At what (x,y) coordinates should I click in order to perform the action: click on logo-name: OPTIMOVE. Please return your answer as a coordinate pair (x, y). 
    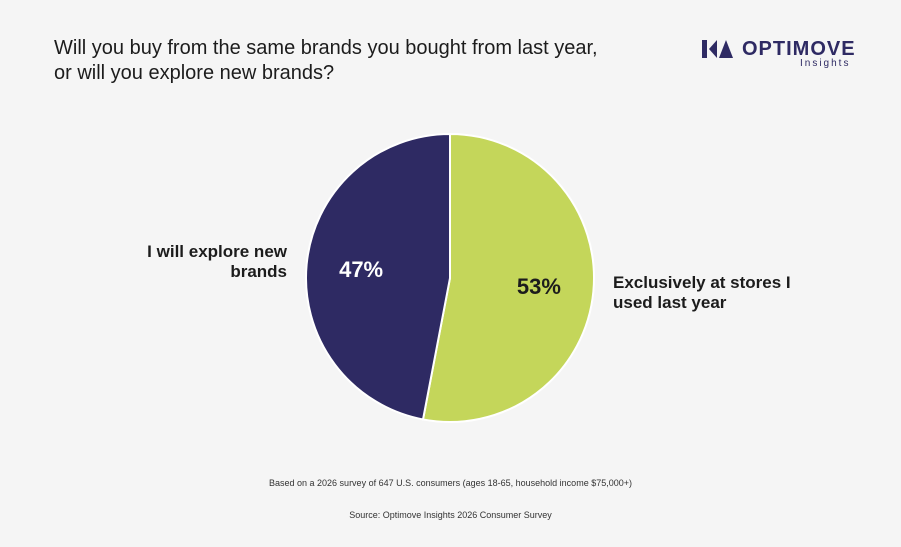
    Looking at the image, I should click on (799, 49).